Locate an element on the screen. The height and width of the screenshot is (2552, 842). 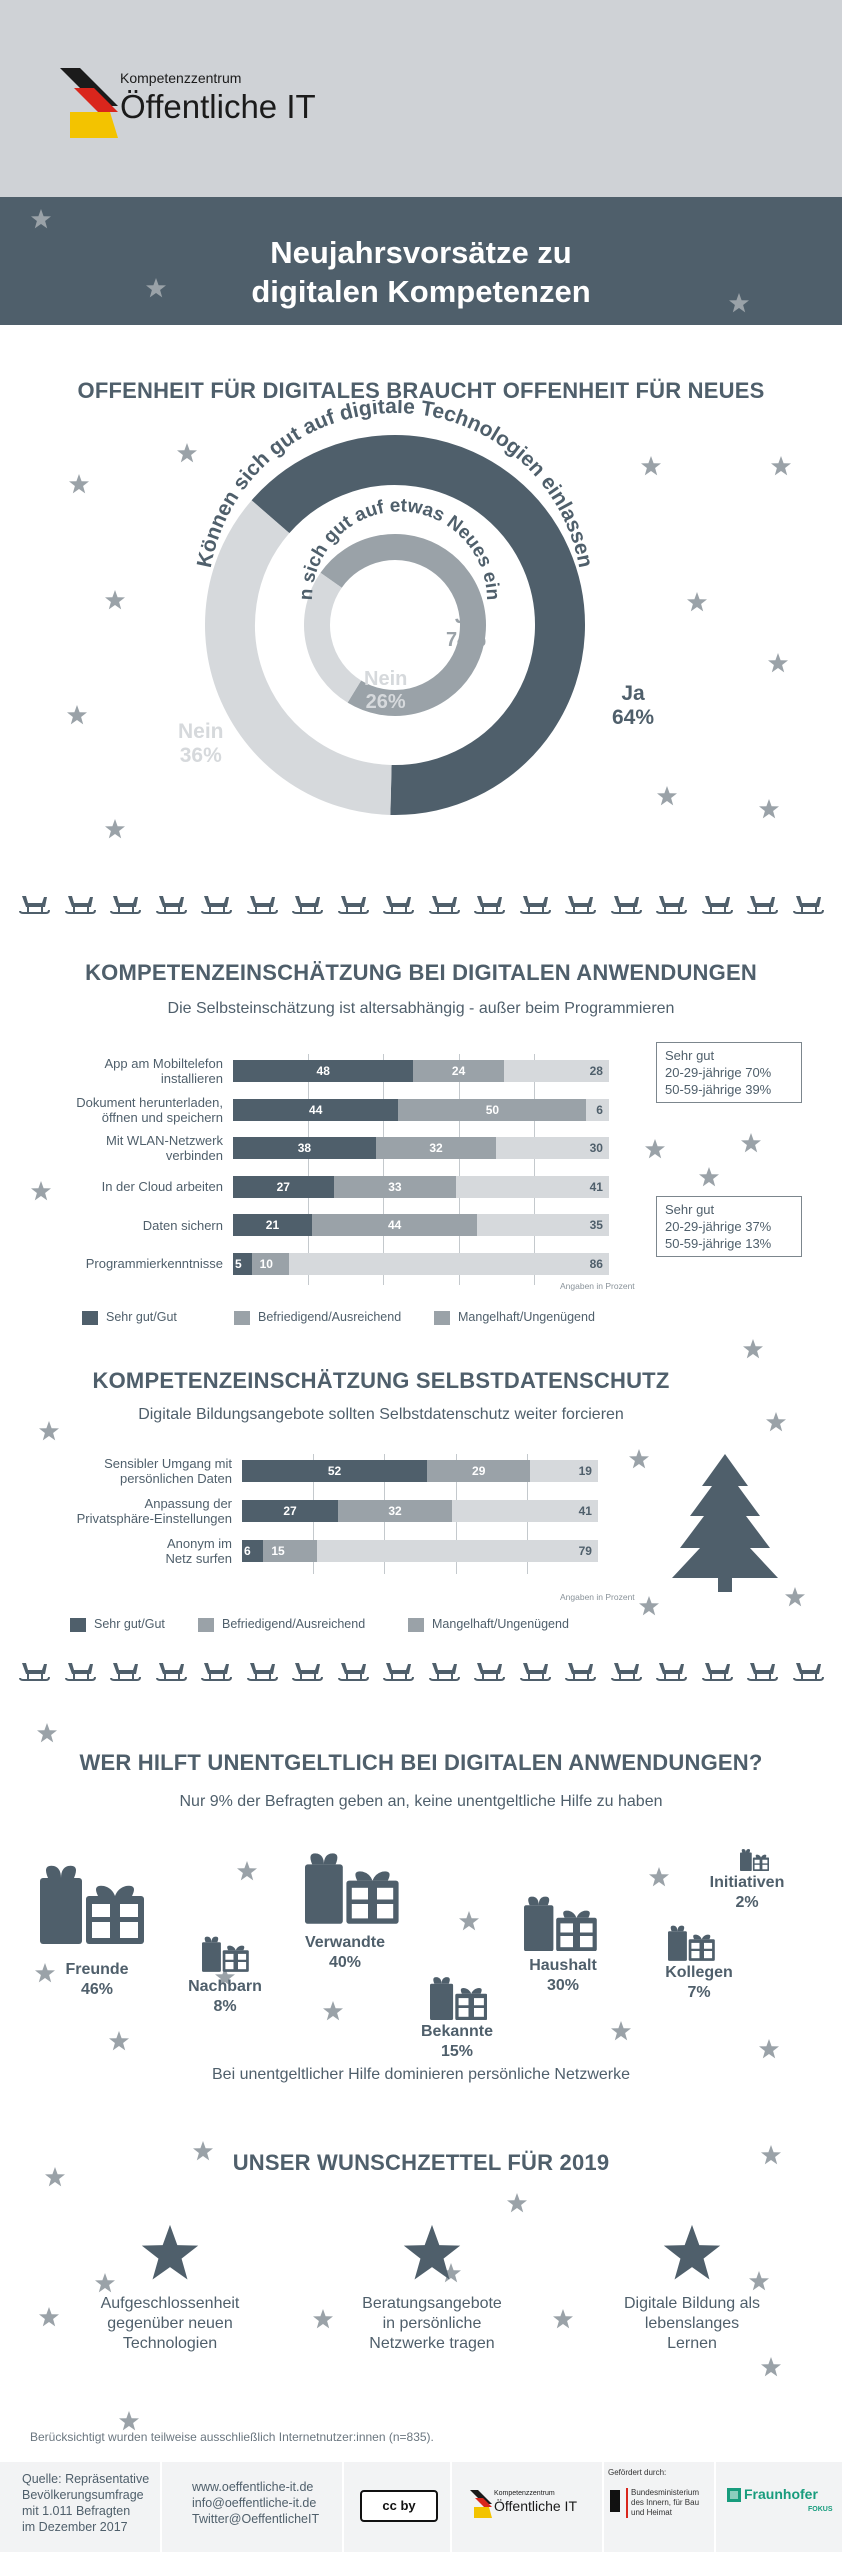
footer-ministry-cell is located at coordinates (659, 2507).